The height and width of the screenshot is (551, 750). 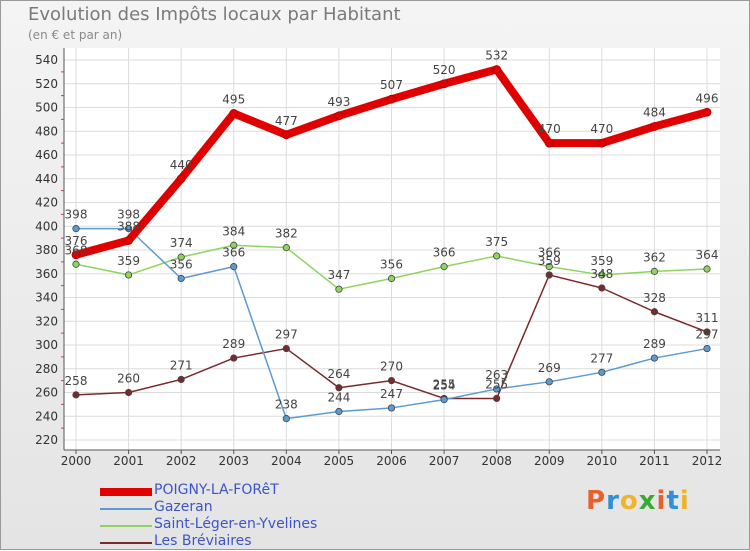 I want to click on data-label-2: 374, so click(x=181, y=243).